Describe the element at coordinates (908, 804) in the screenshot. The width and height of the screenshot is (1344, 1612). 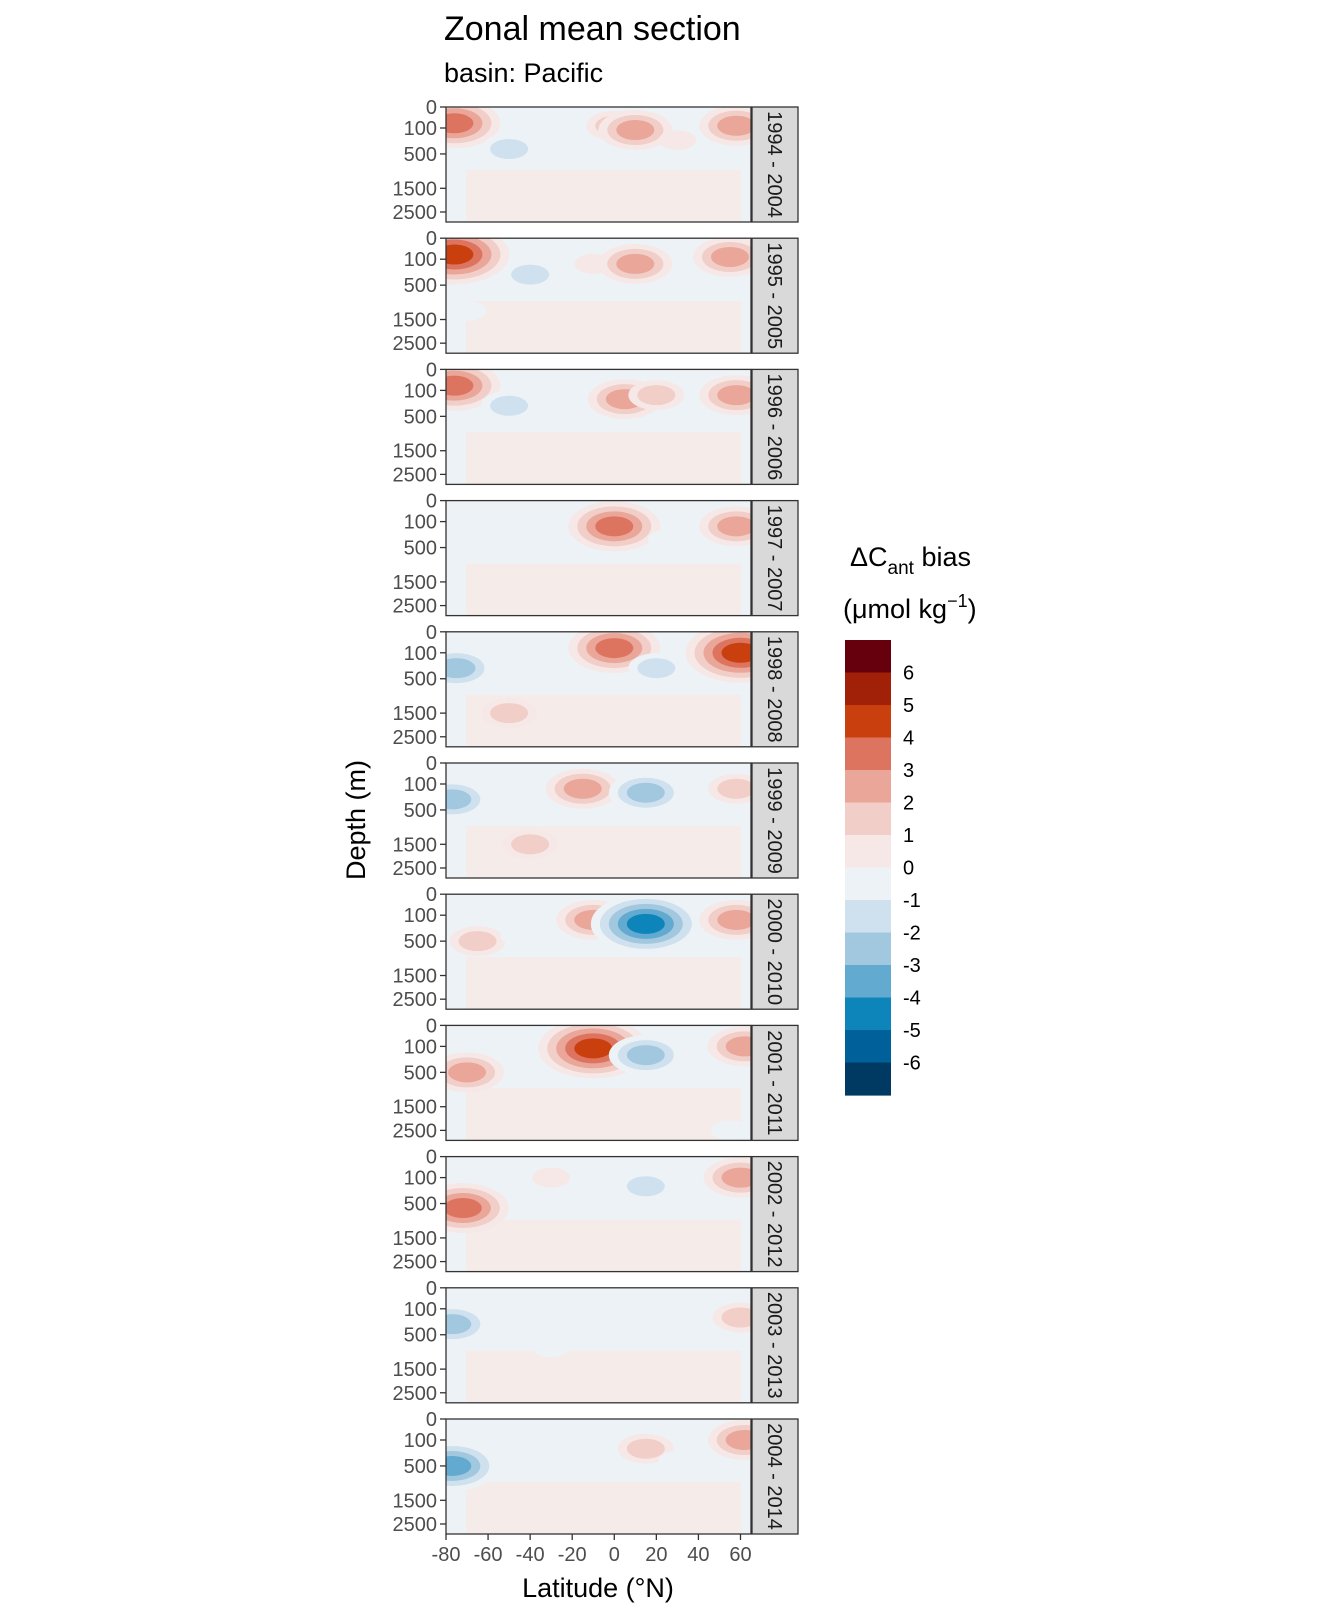
I see `legend-label: 2` at that location.